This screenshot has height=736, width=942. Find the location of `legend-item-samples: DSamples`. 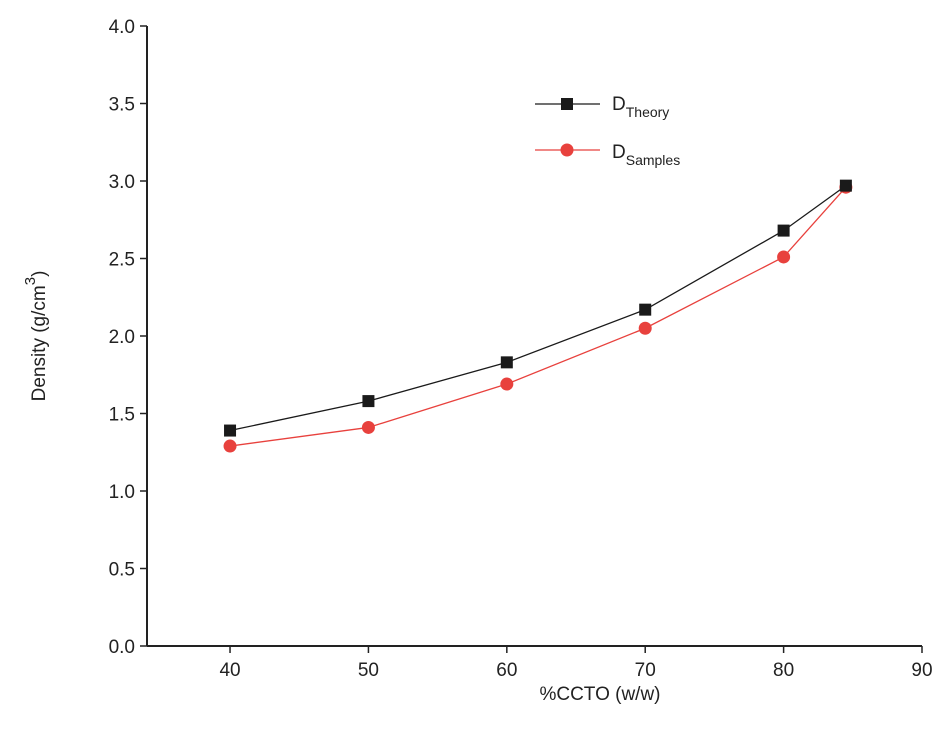

legend-item-samples: DSamples is located at coordinates (607, 155).